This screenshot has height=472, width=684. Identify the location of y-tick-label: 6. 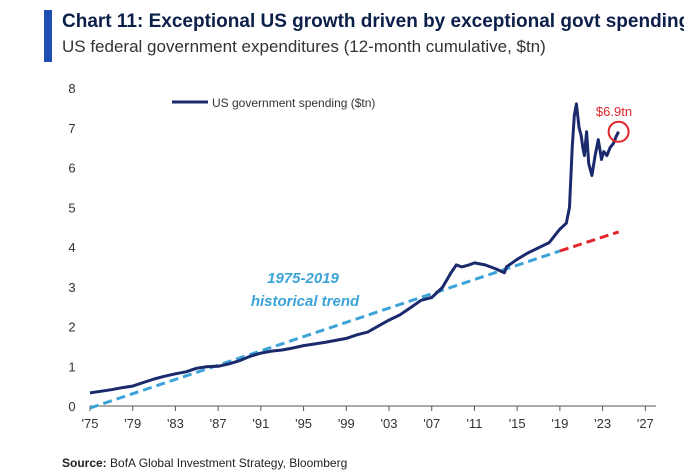
(71, 168).